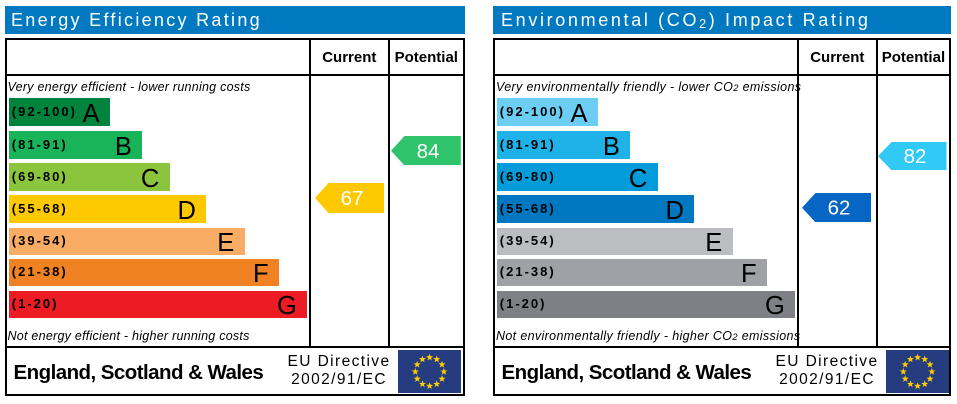 The image size is (957, 404). I want to click on svg-text: 67, so click(351, 198).